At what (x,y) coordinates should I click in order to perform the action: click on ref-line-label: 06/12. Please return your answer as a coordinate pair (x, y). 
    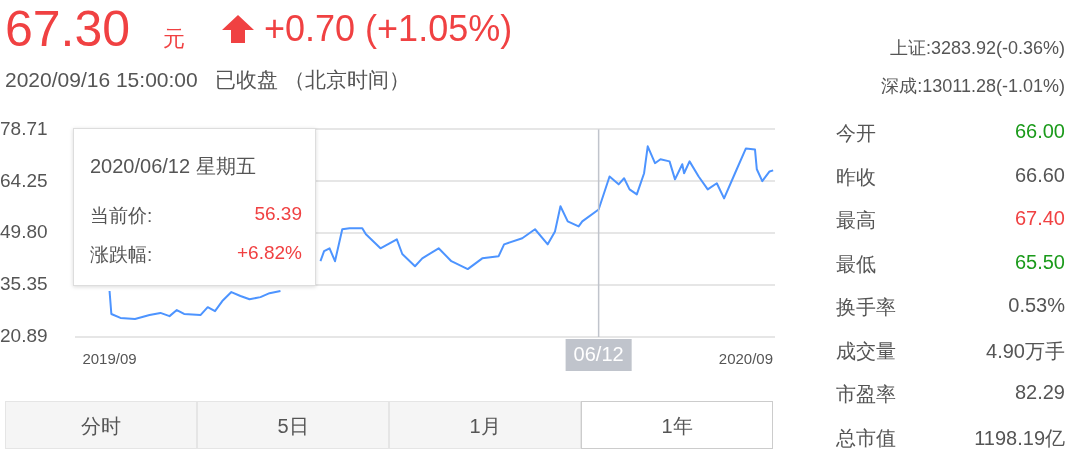
    Looking at the image, I should click on (598, 353).